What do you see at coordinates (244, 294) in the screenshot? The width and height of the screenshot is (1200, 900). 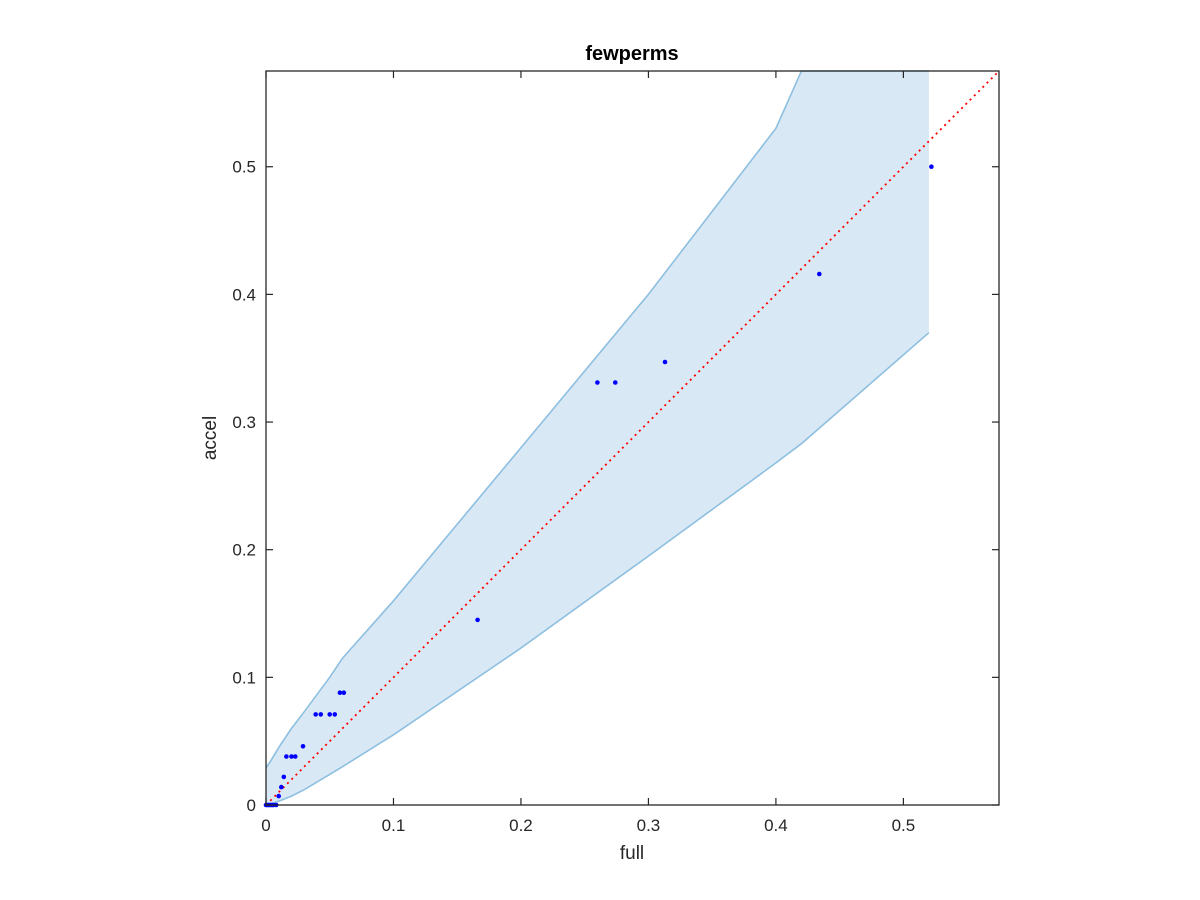 I see `y-tick-label: 0.4` at bounding box center [244, 294].